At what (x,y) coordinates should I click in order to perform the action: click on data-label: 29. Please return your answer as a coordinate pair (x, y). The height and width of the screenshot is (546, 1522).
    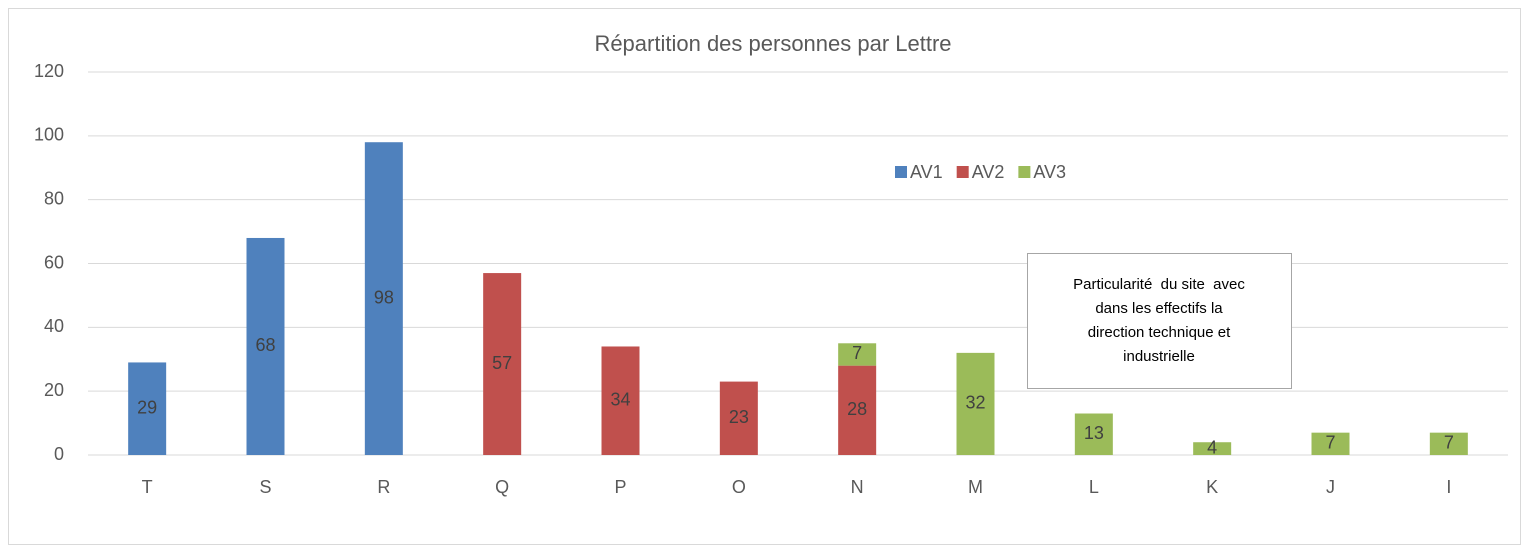
    Looking at the image, I should click on (147, 407).